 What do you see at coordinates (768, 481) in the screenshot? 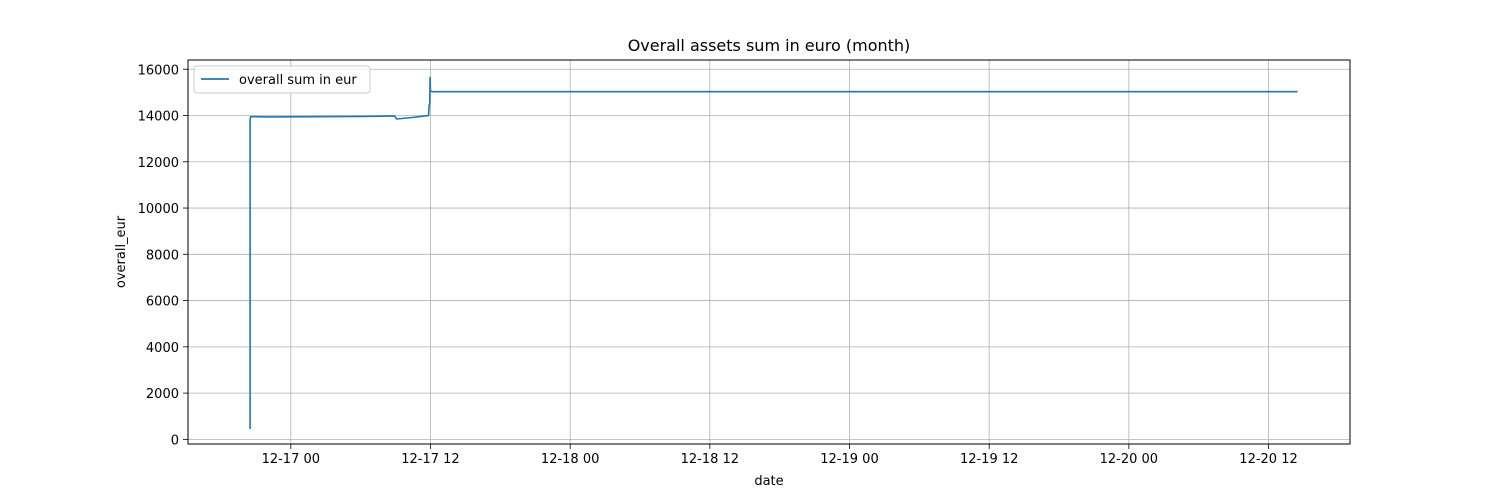
I see `x-axis-title: date` at bounding box center [768, 481].